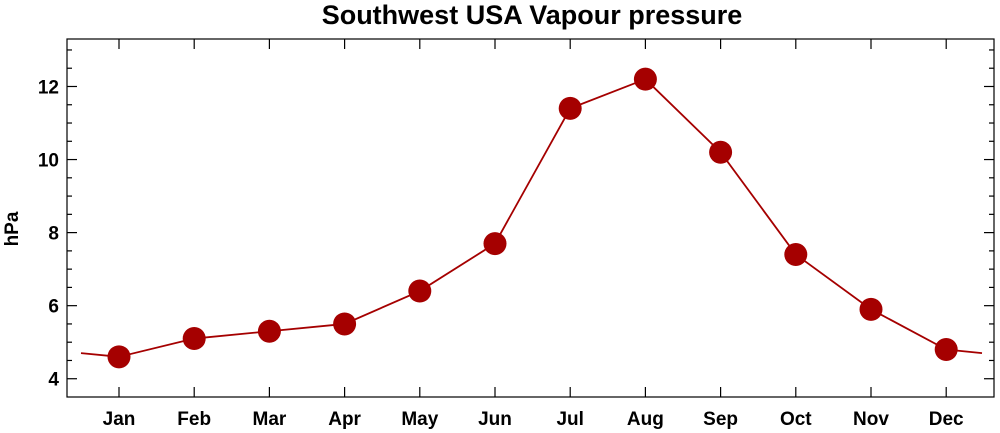 The image size is (1000, 433). I want to click on y-tick-label: 12, so click(48, 87).